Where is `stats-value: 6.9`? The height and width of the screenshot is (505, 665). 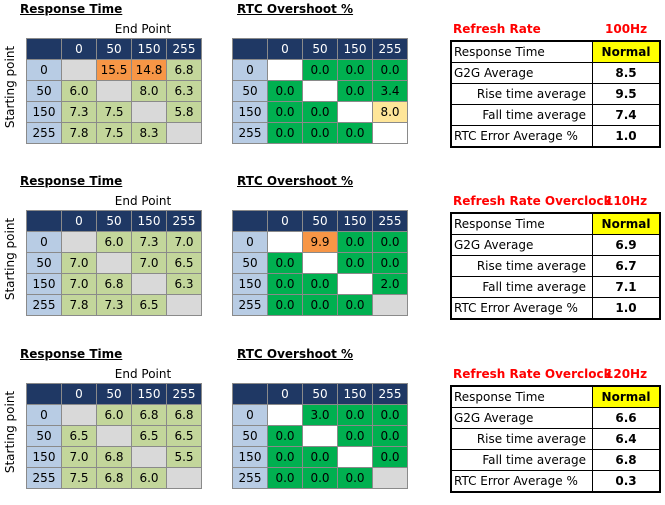
stats-value: 6.9 is located at coordinates (626, 245).